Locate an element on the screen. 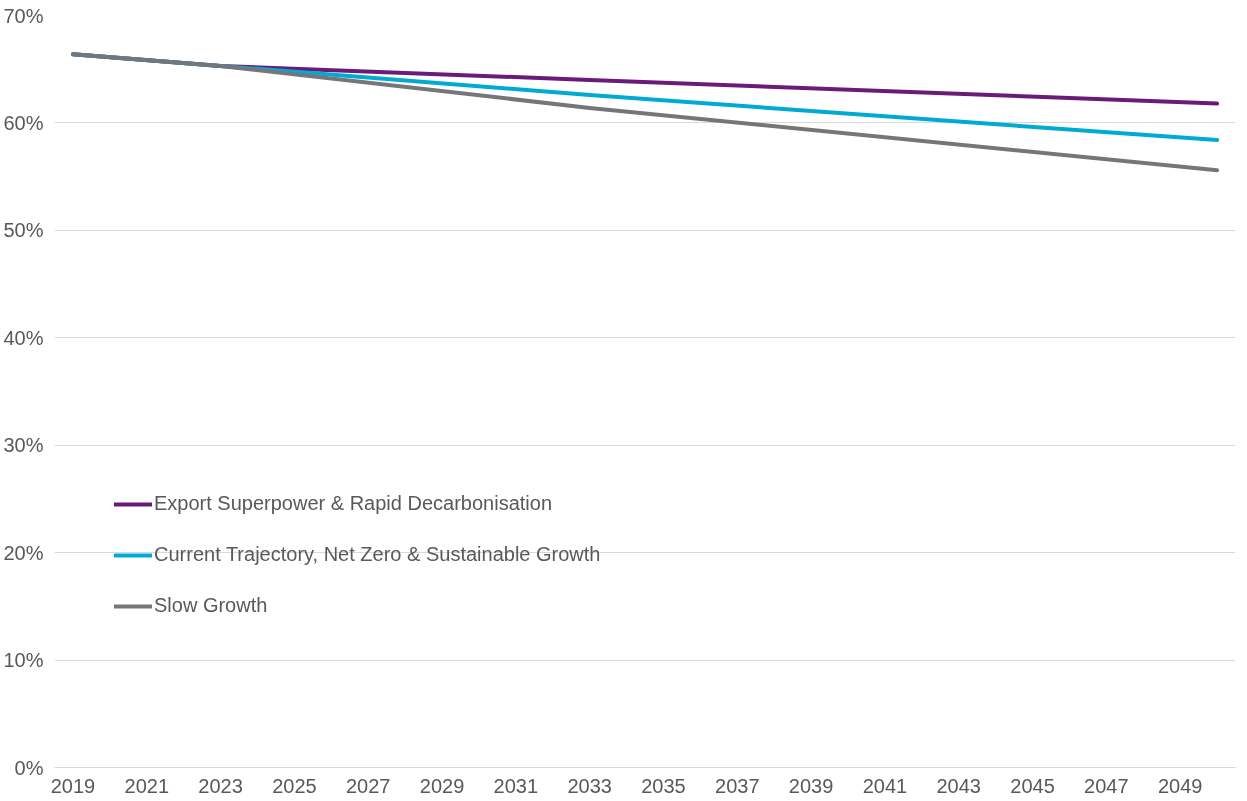 The width and height of the screenshot is (1247, 801). y-tick-label: 70% is located at coordinates (23, 15).